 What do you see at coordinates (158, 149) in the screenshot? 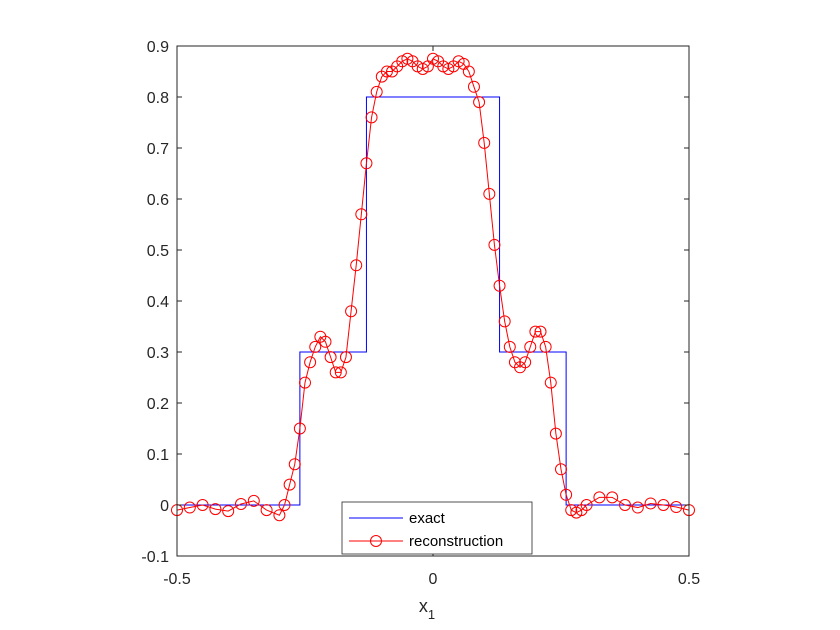
I see `y-tick-label: 0.7` at bounding box center [158, 149].